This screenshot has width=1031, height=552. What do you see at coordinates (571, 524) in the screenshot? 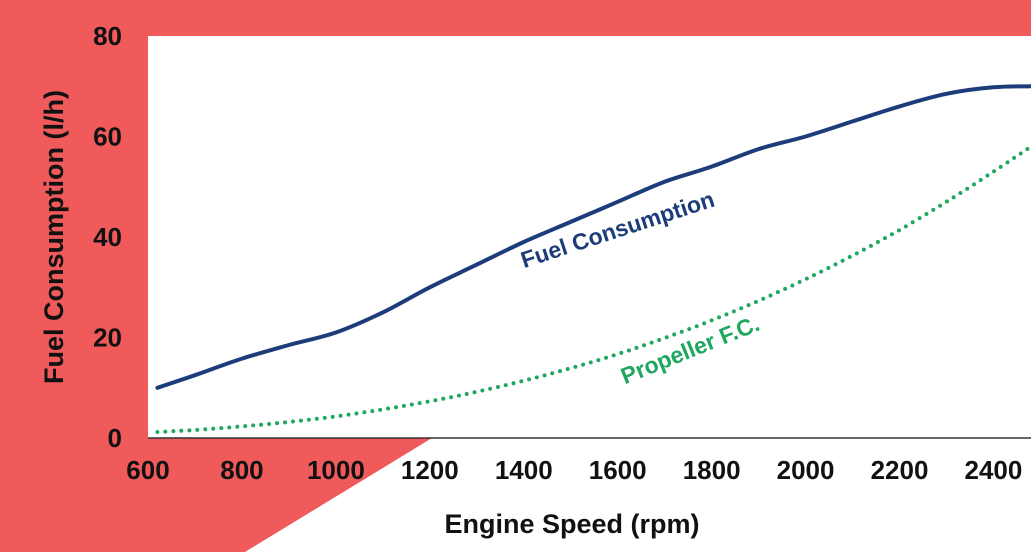
I see `x-axis-title: Engine Speed (rpm)` at bounding box center [571, 524].